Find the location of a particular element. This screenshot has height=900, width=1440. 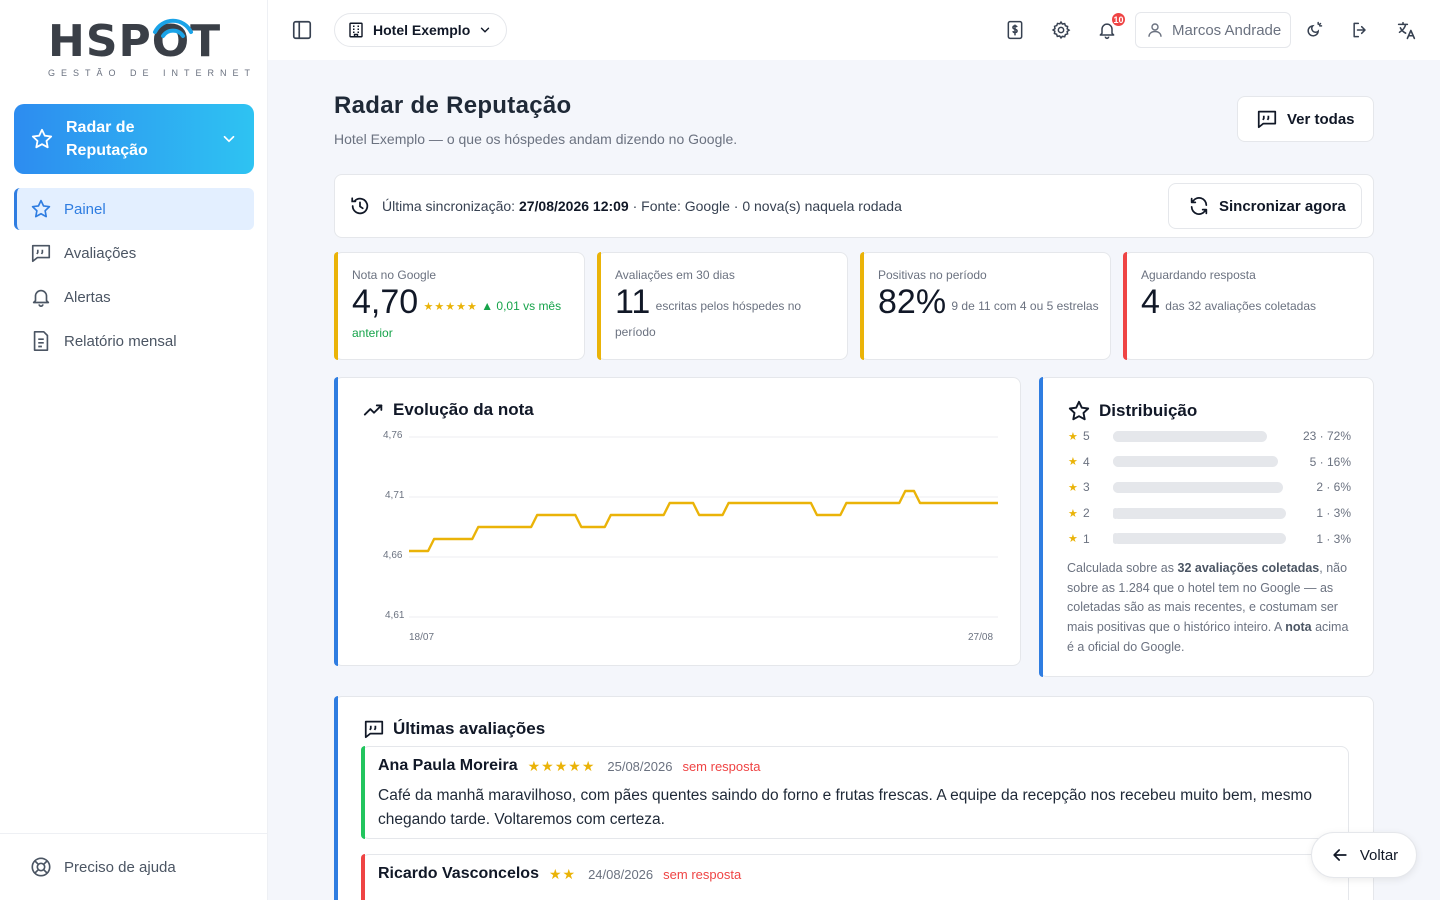

view-all-label: Ver todas is located at coordinates (1321, 119).